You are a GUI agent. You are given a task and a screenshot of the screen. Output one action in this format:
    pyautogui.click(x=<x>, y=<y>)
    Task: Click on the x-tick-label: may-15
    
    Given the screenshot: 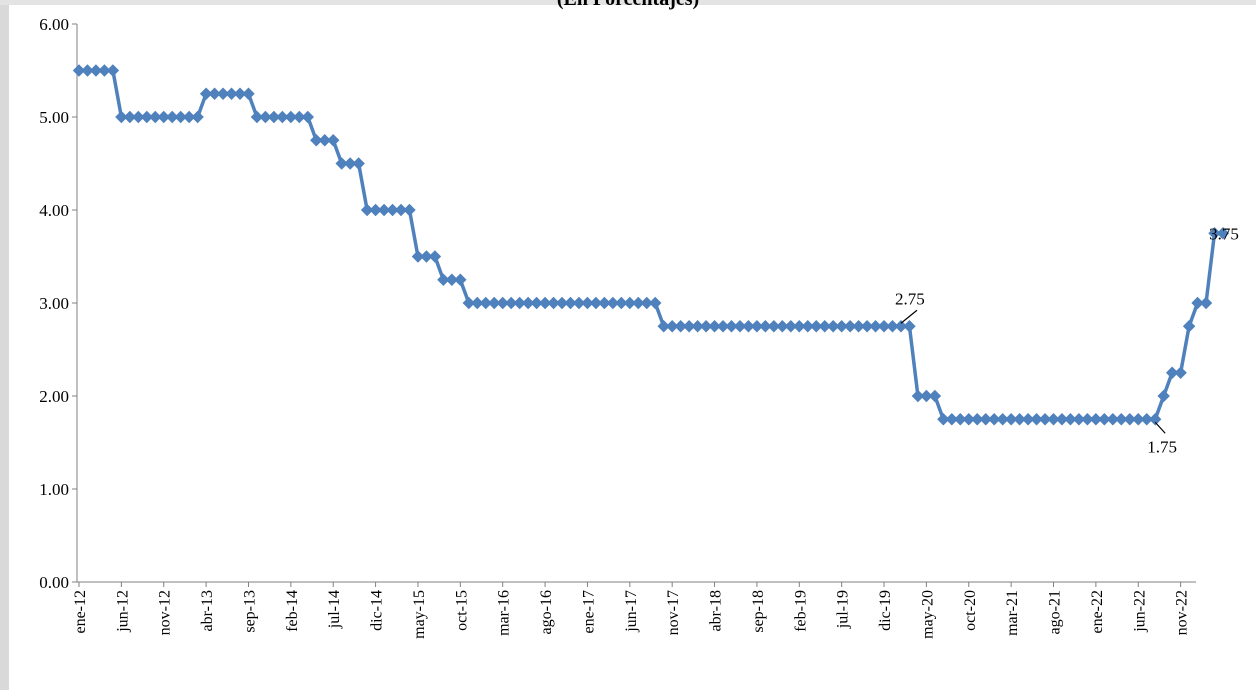 What is the action you would take?
    pyautogui.click(x=419, y=614)
    